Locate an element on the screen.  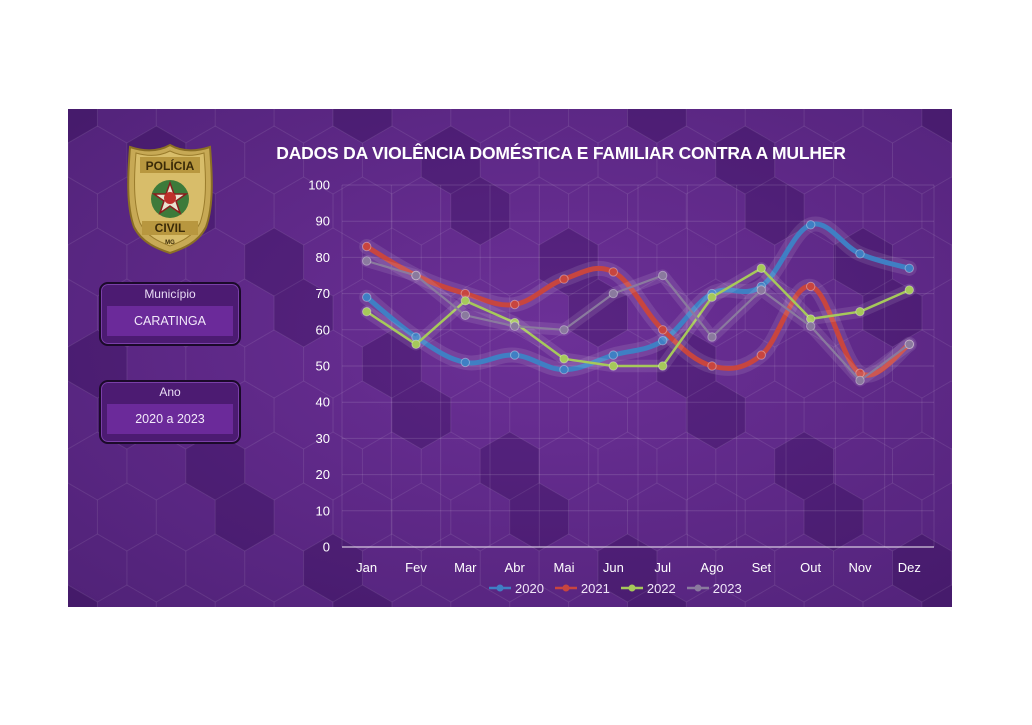
municipio-filter-value: CARATINGA is located at coordinates (170, 321).